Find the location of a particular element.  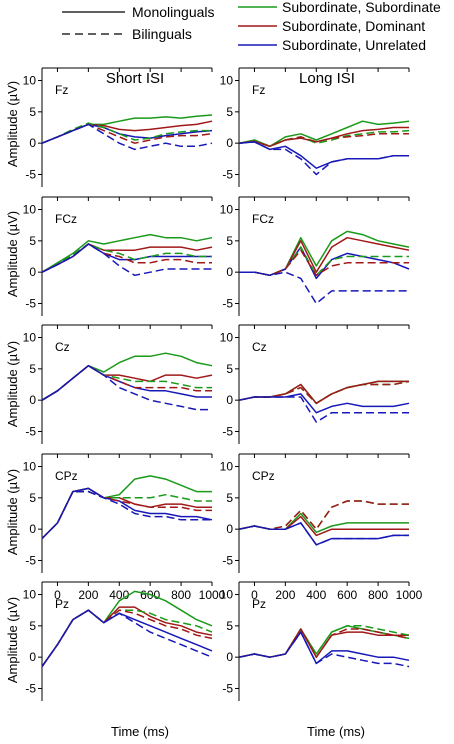

column-title-long-isi: Long ISI is located at coordinates (327, 78).